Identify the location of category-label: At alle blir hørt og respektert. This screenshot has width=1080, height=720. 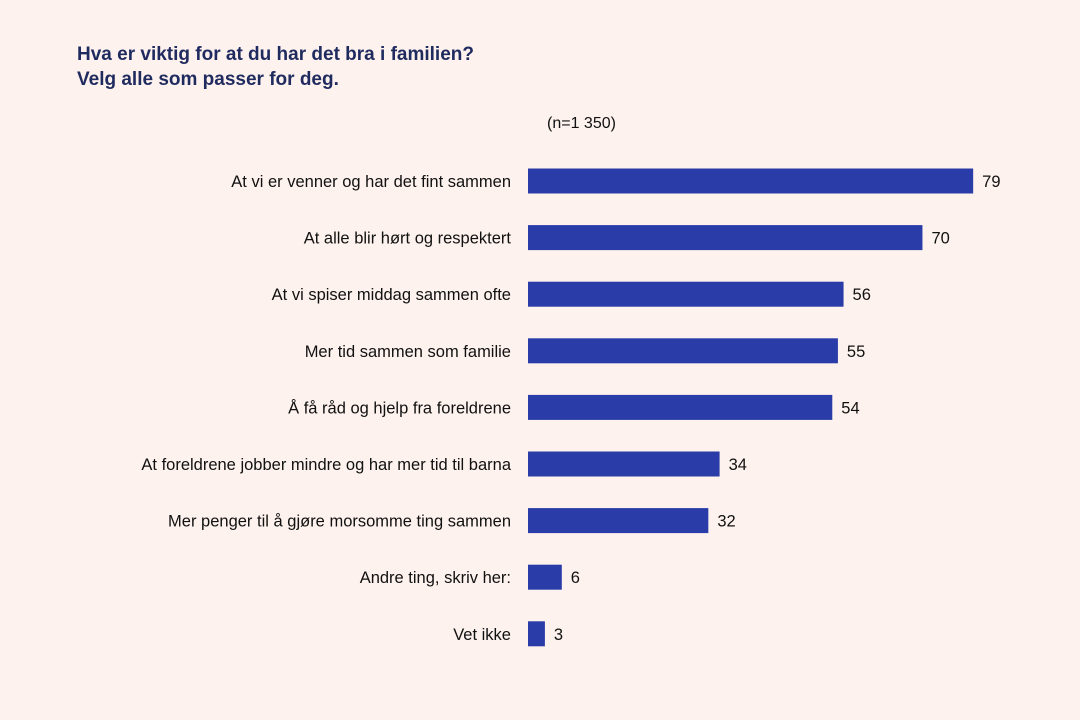
(408, 239).